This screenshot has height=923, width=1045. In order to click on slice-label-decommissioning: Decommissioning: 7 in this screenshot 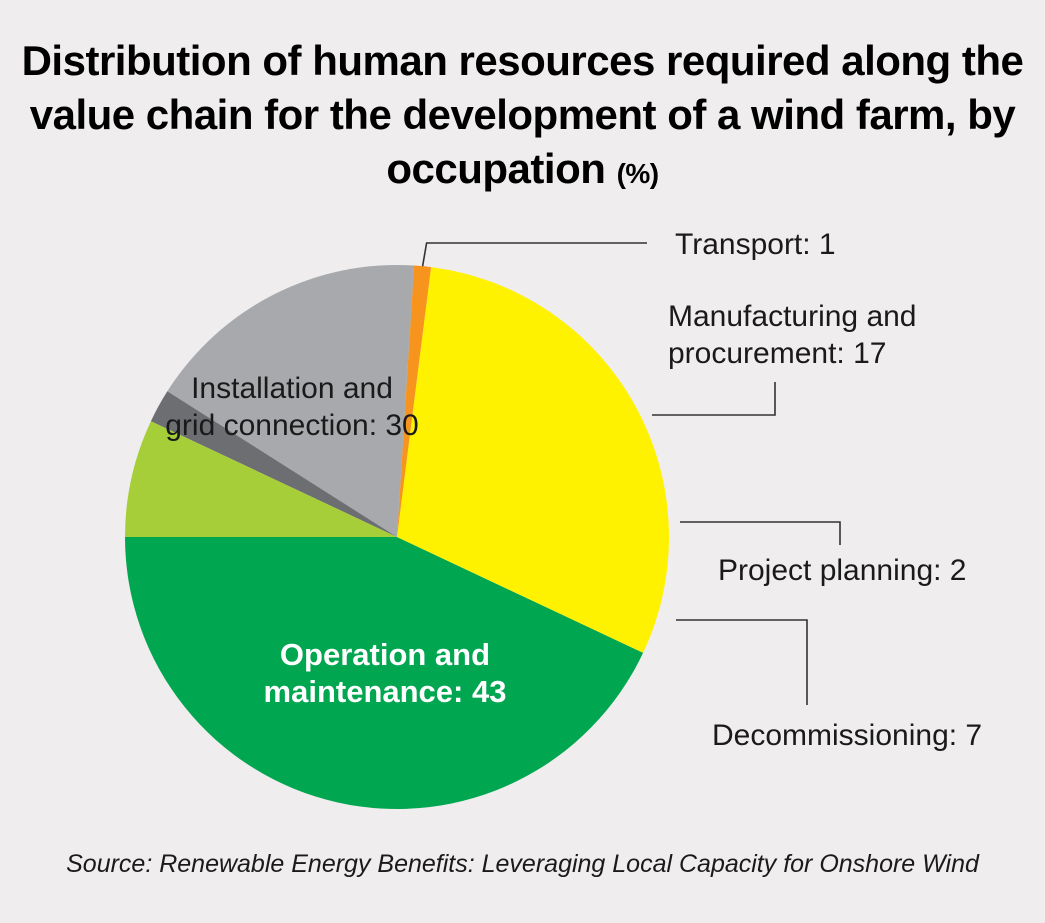, I will do `click(847, 735)`.